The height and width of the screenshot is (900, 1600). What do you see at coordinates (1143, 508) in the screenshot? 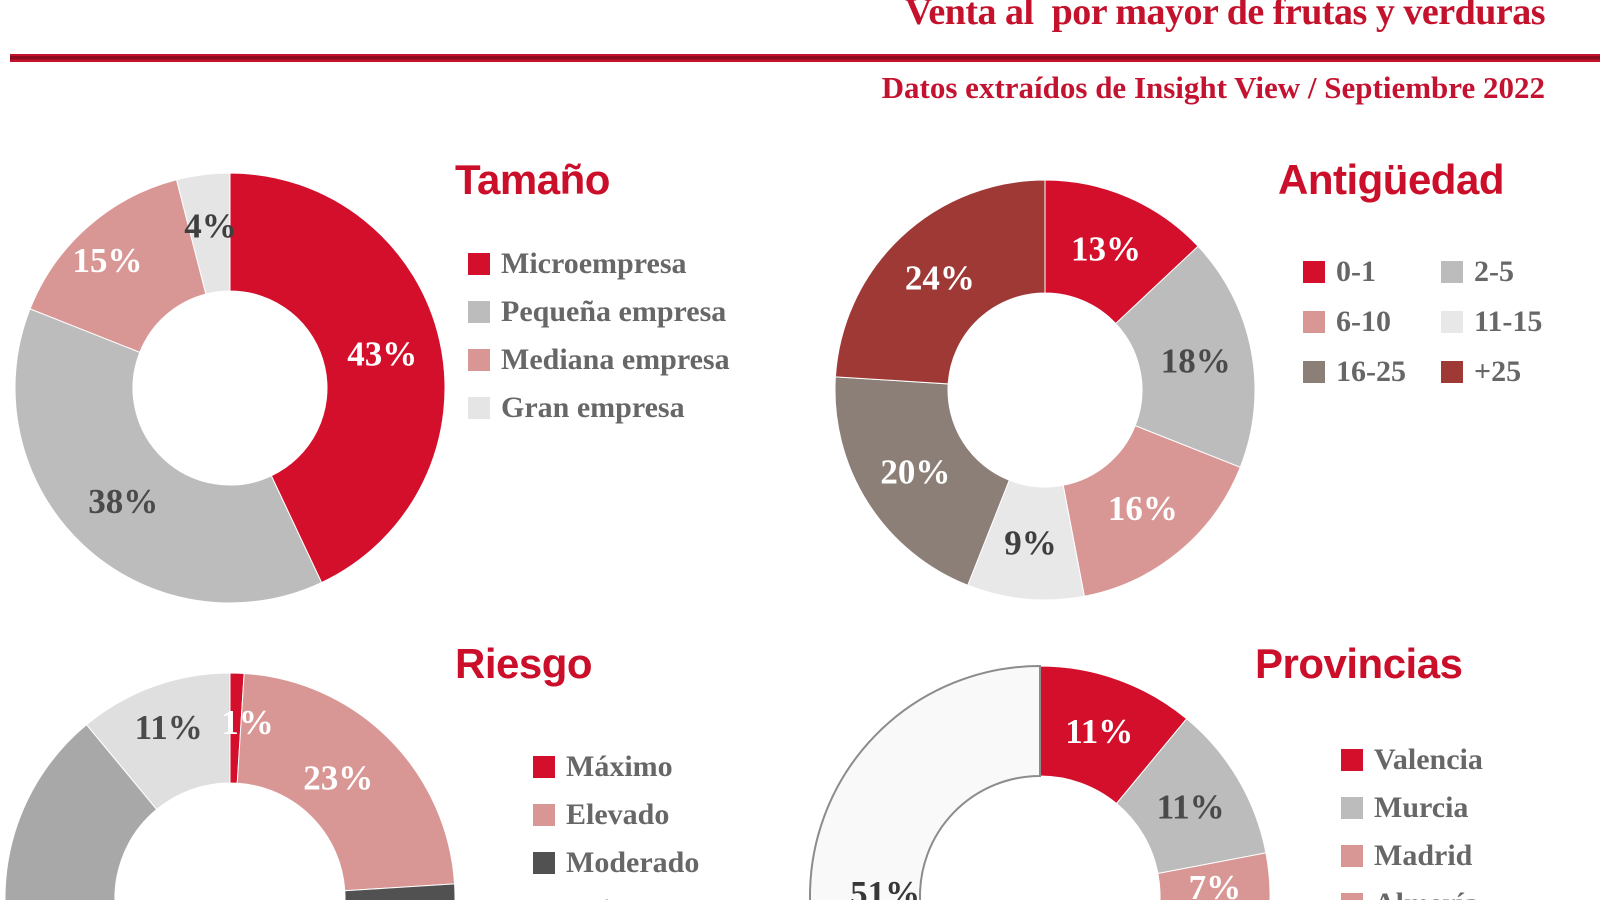
I see `segment-label: 16%` at bounding box center [1143, 508].